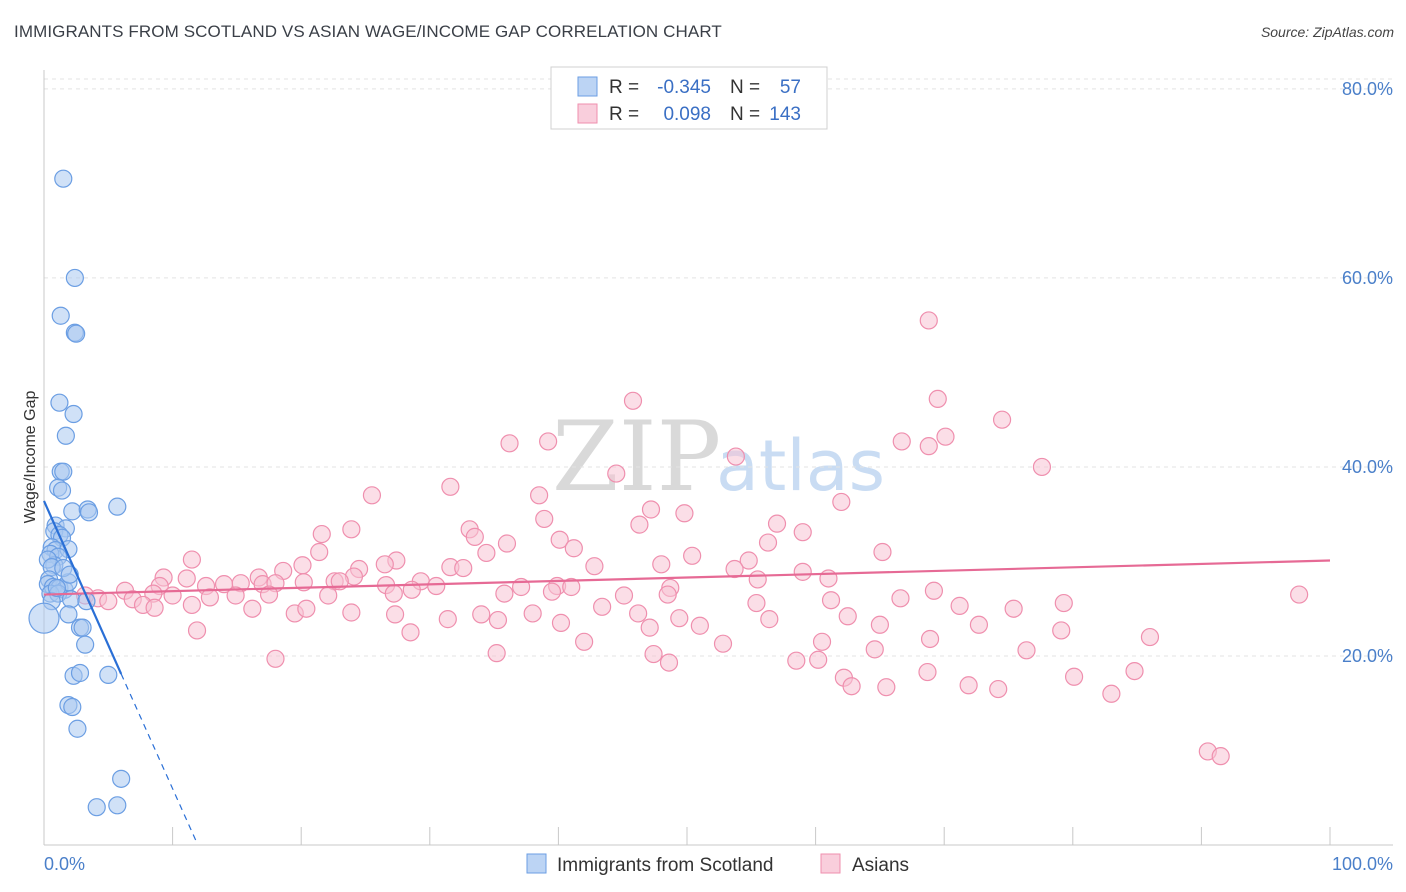 The height and width of the screenshot is (892, 1406). I want to click on series-legend-swatch-scotland, so click(536, 863).